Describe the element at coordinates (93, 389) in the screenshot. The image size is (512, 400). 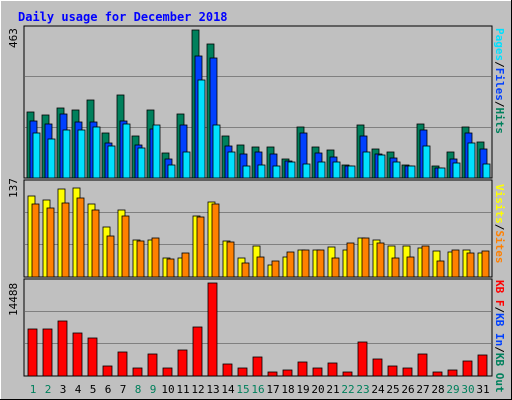
I see `day-label: 5` at that location.